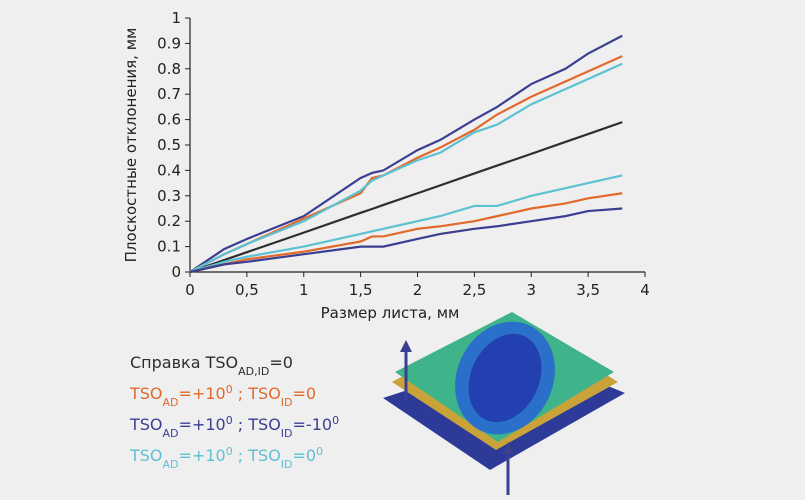 The image size is (805, 500). Describe the element at coordinates (169, 221) in the screenshot. I see `y-tick-label: 0.2` at that location.